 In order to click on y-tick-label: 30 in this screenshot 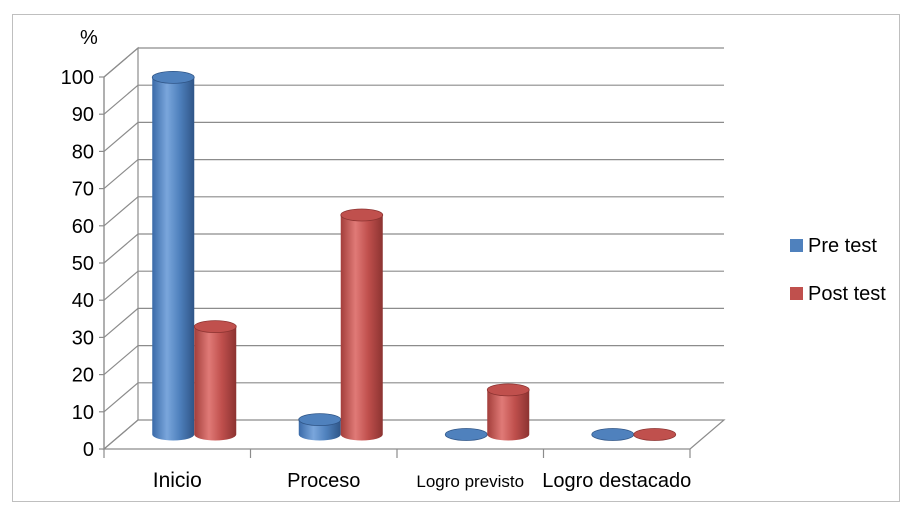, I will do `click(83, 338)`.